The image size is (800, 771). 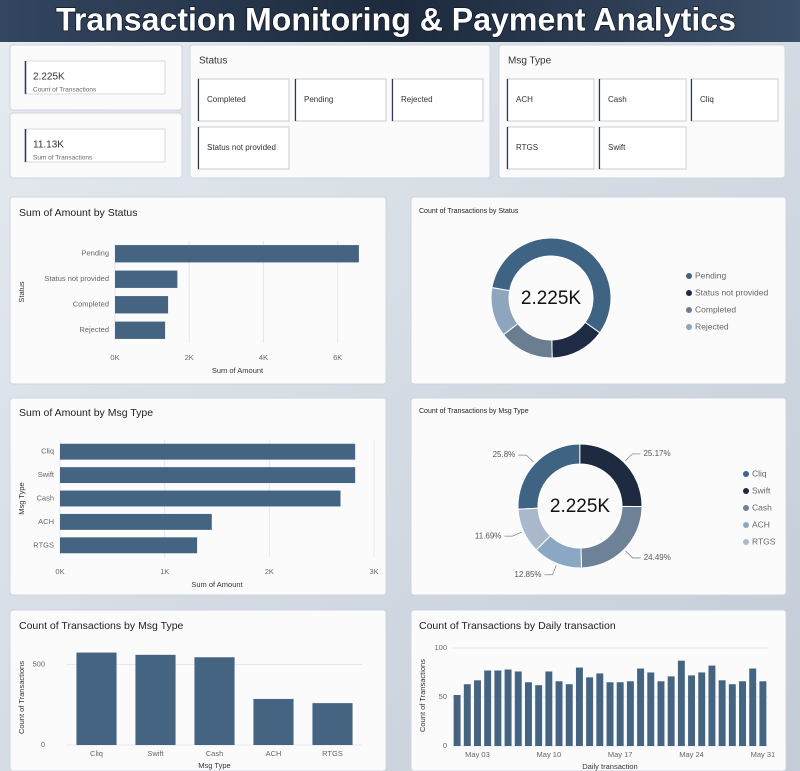 I want to click on data-label: 11.69%, so click(x=488, y=535).